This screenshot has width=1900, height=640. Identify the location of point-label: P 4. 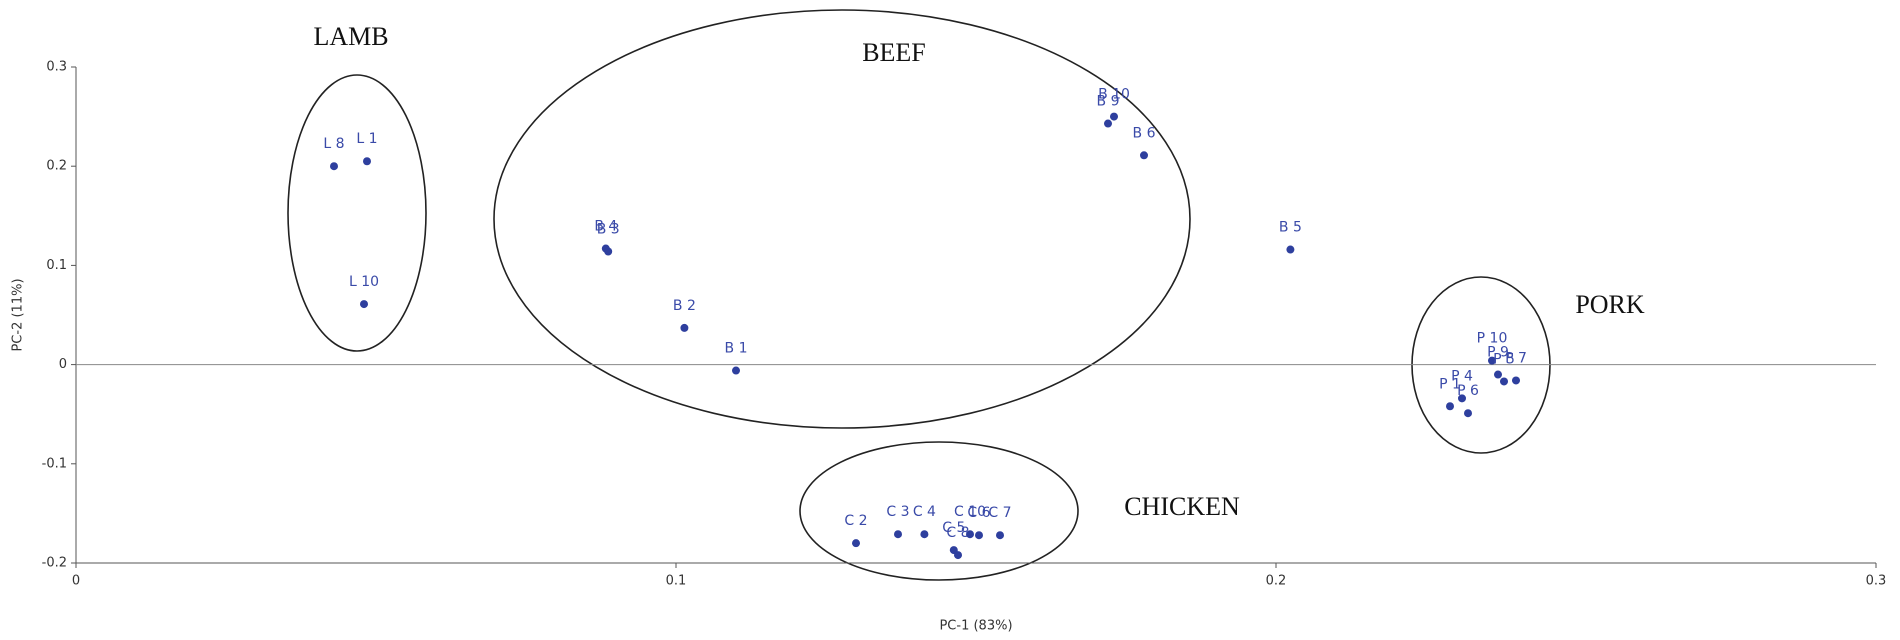
(1462, 376).